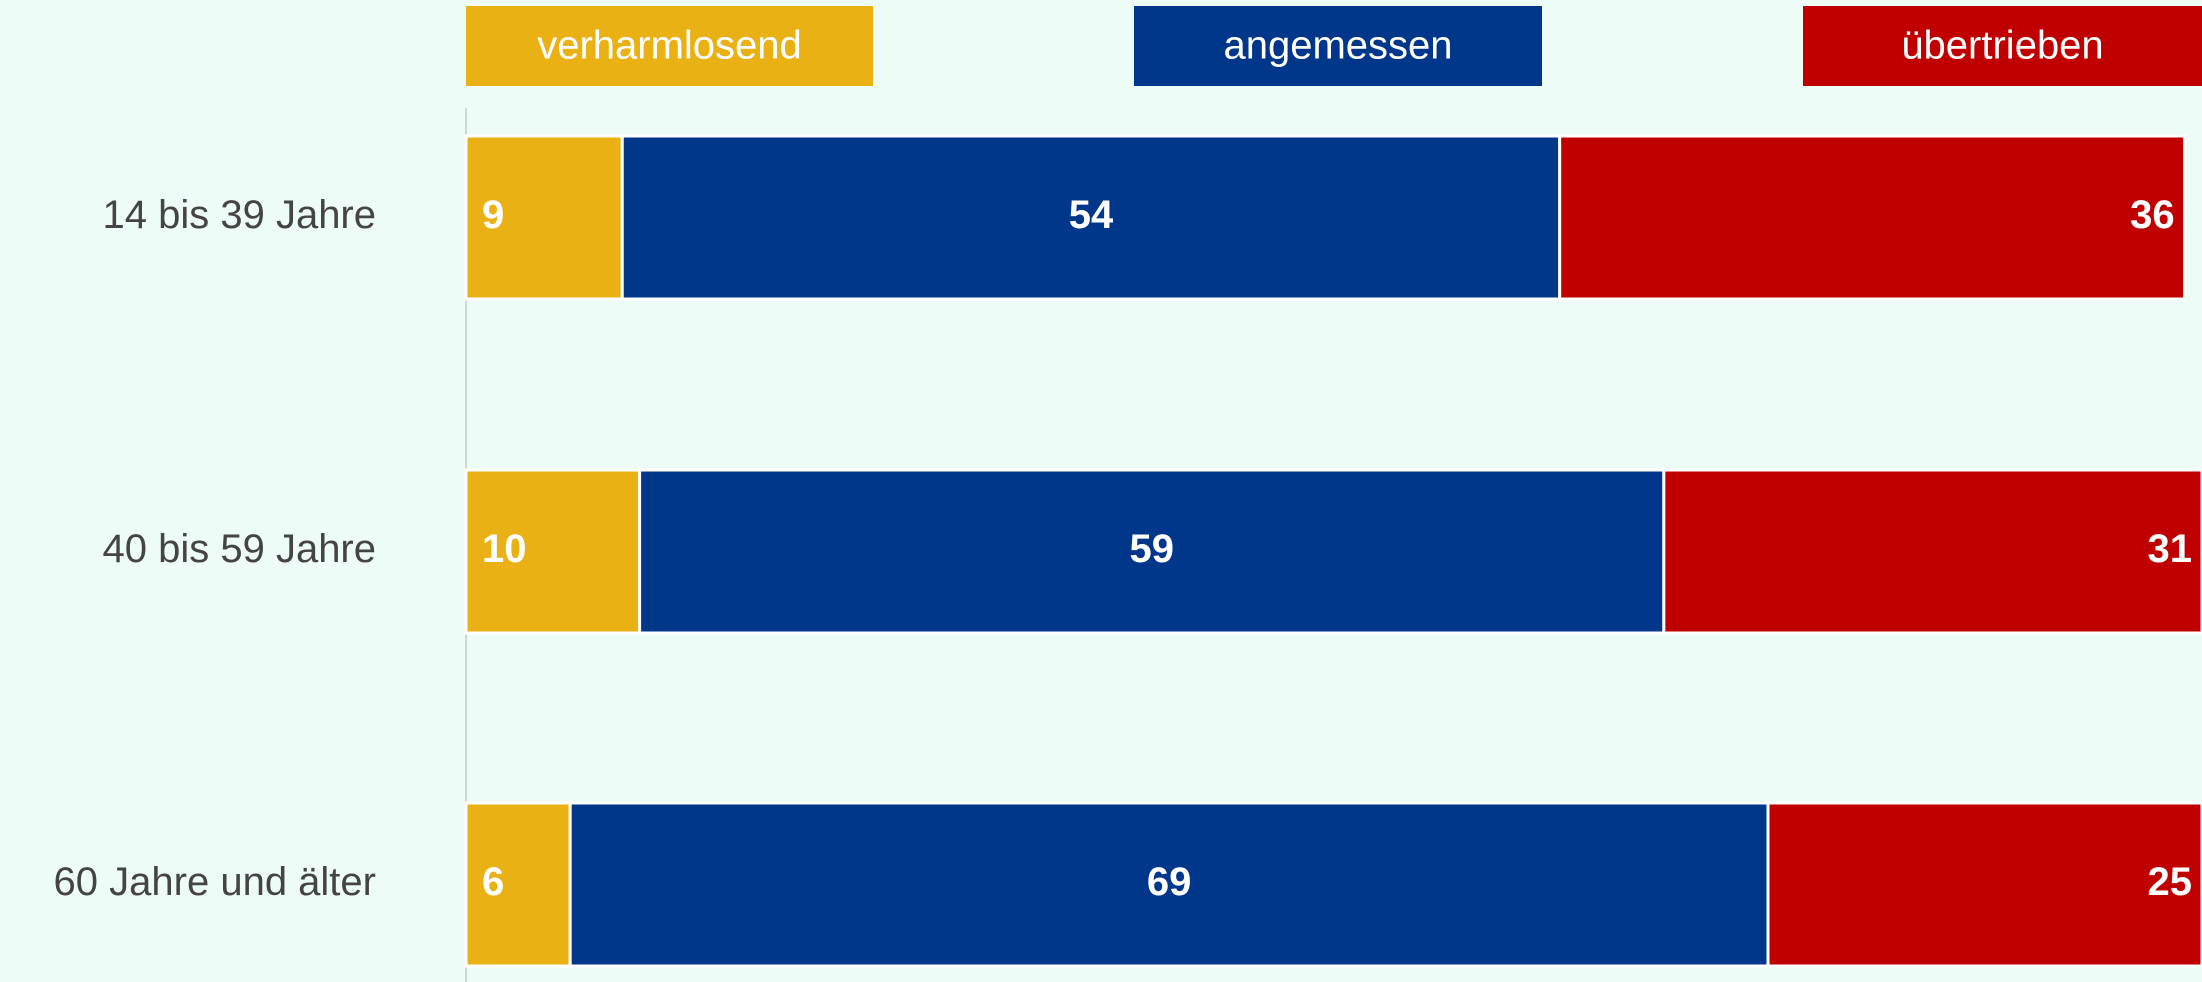 The image size is (2202, 982). I want to click on value-label: 54, so click(1091, 215).